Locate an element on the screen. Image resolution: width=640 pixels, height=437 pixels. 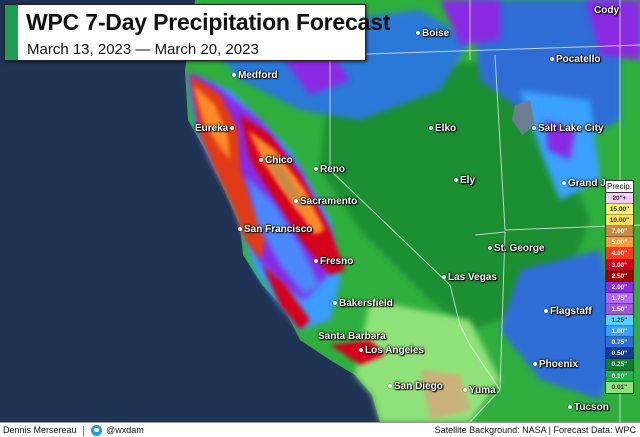
legend-item: 2.00" is located at coordinates (619, 287).